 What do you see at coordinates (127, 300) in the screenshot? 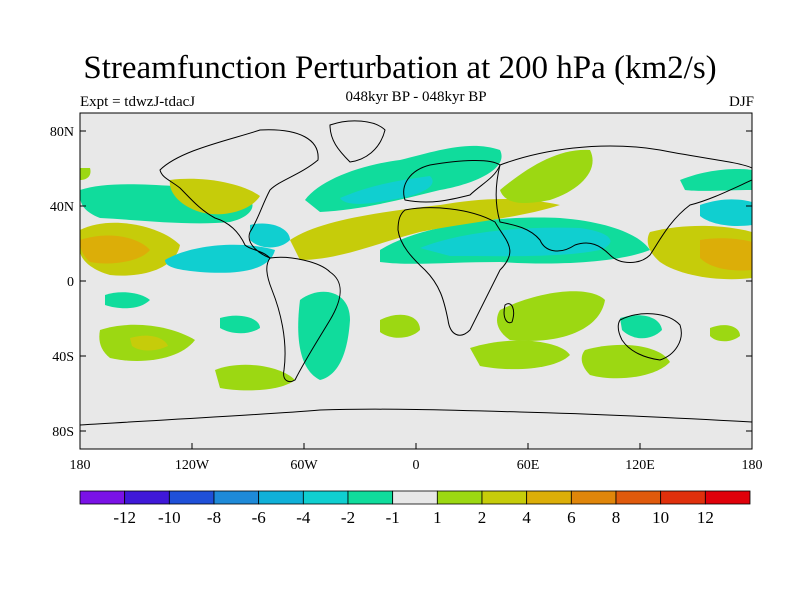
I see `contour-neg-south-pacific` at bounding box center [127, 300].